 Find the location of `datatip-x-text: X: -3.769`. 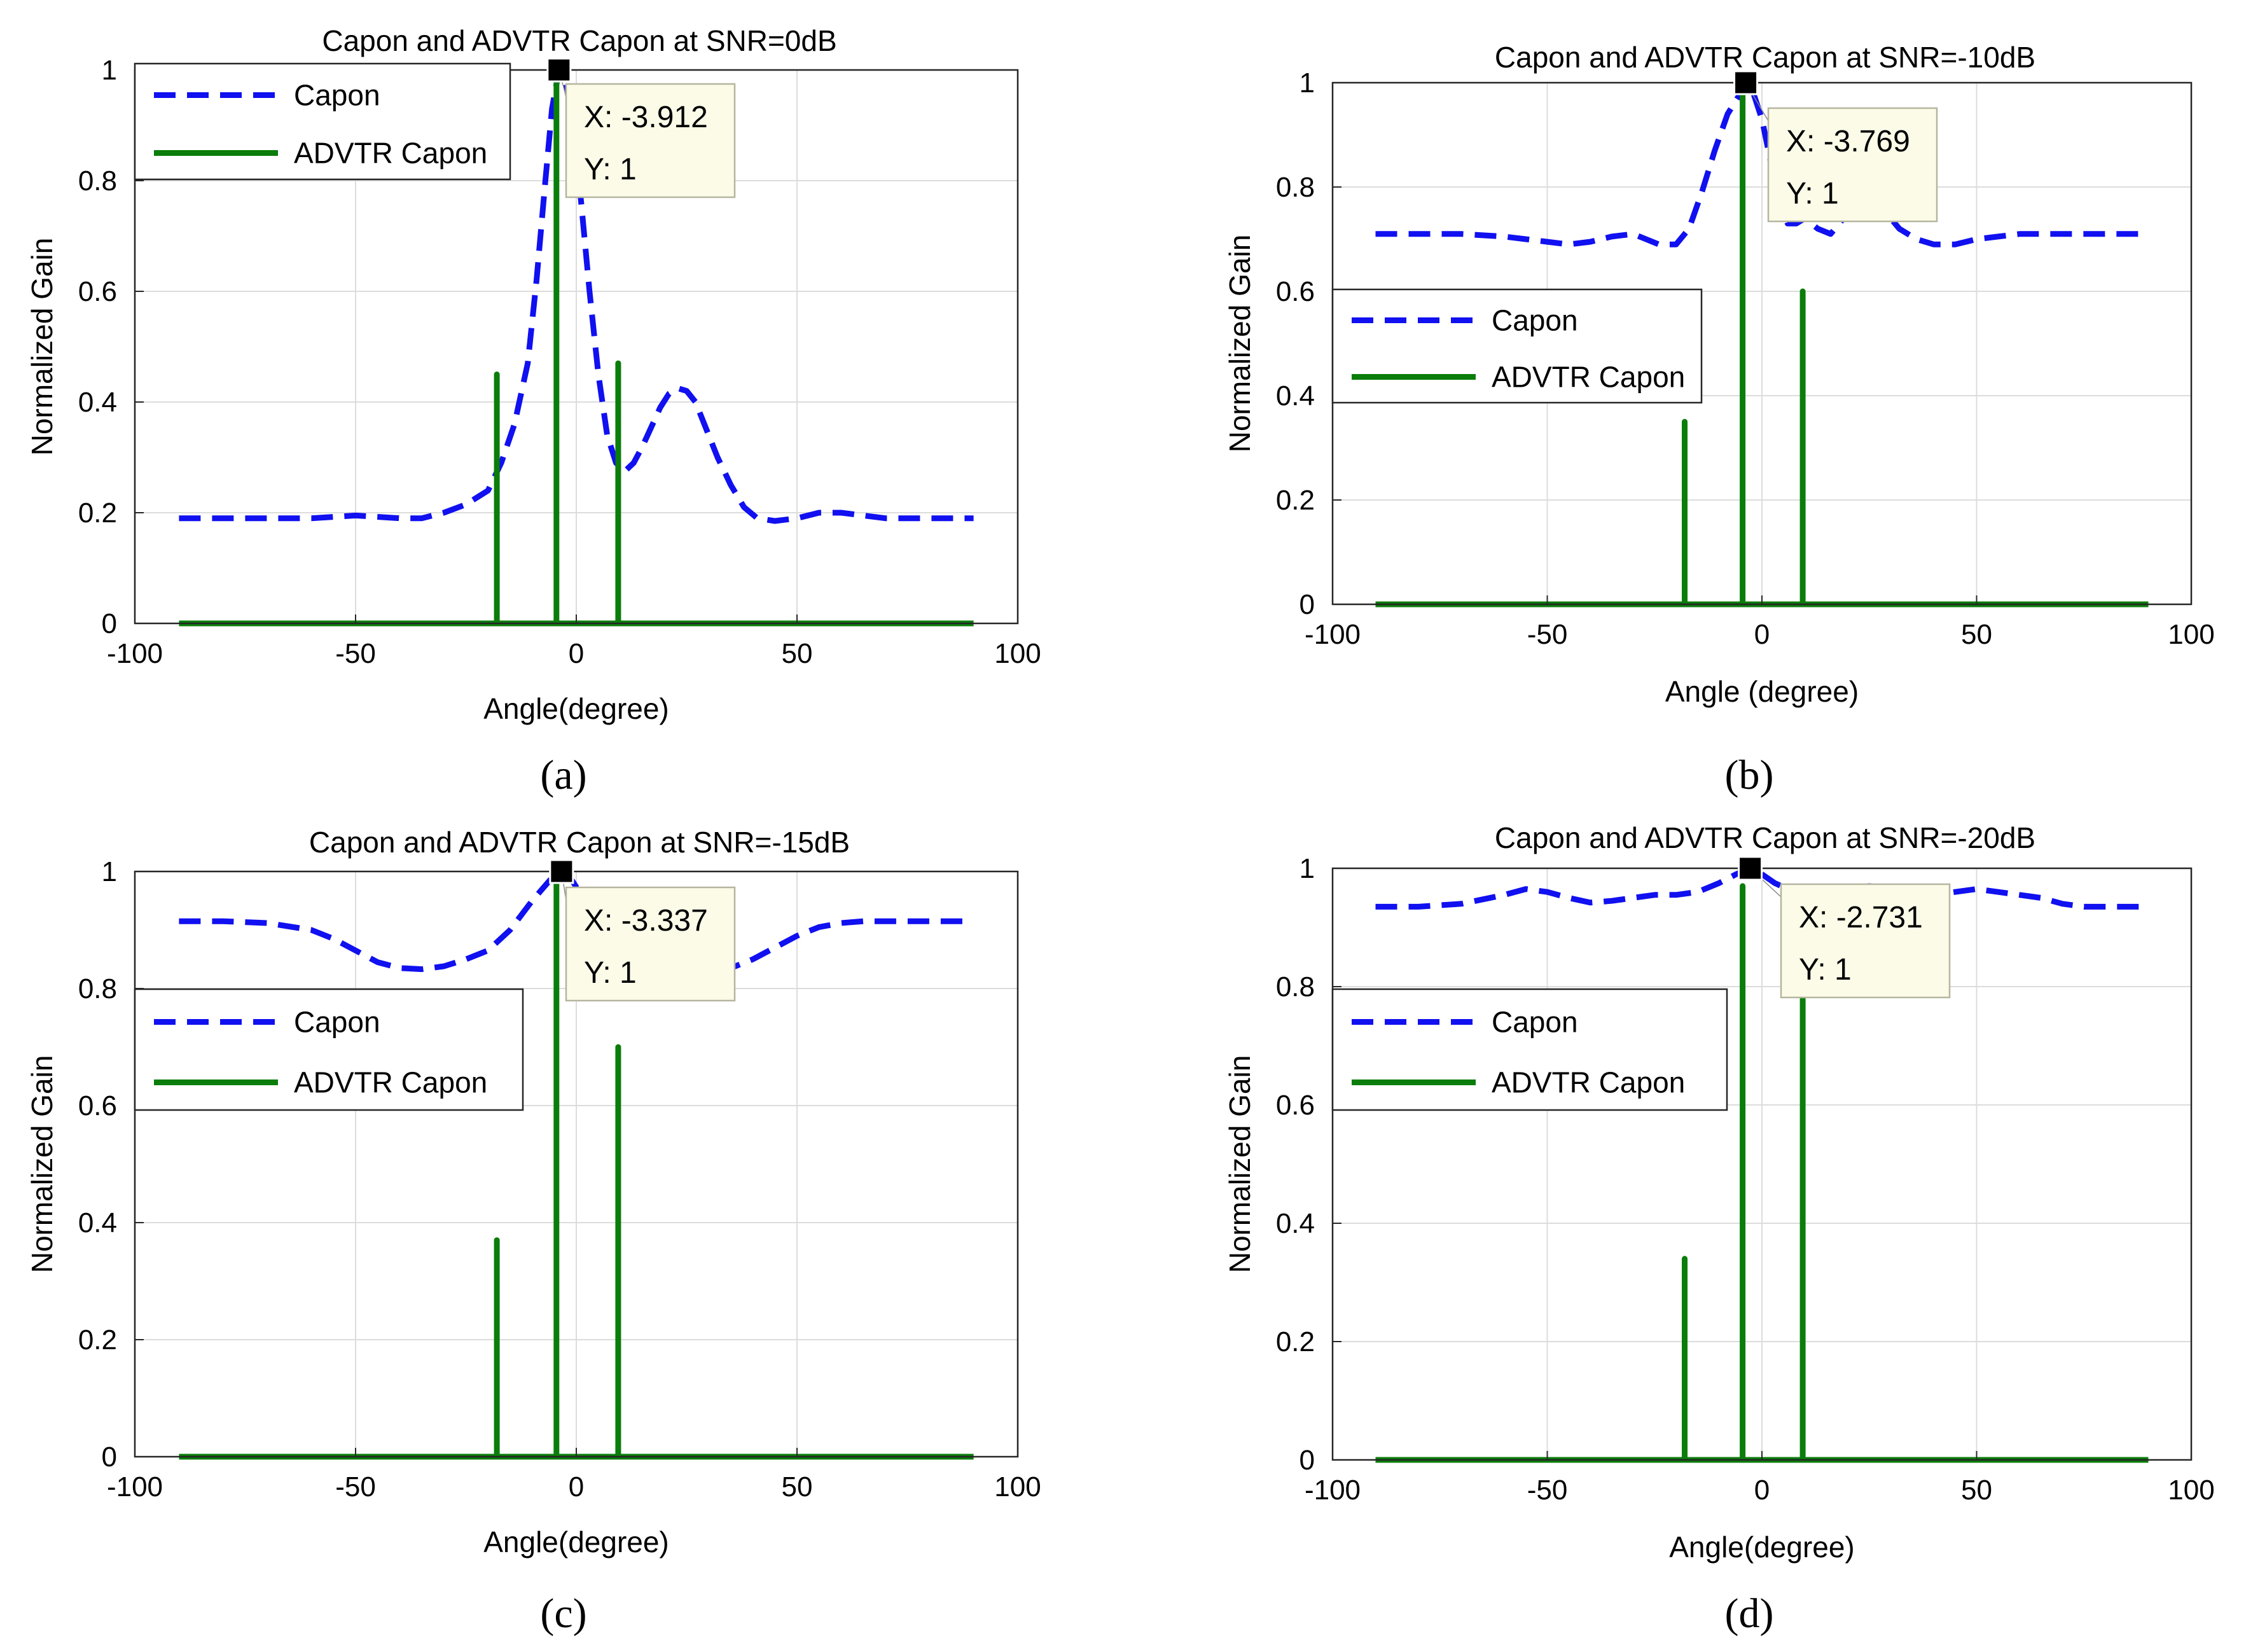

datatip-x-text: X: -3.769 is located at coordinates (1848, 141).